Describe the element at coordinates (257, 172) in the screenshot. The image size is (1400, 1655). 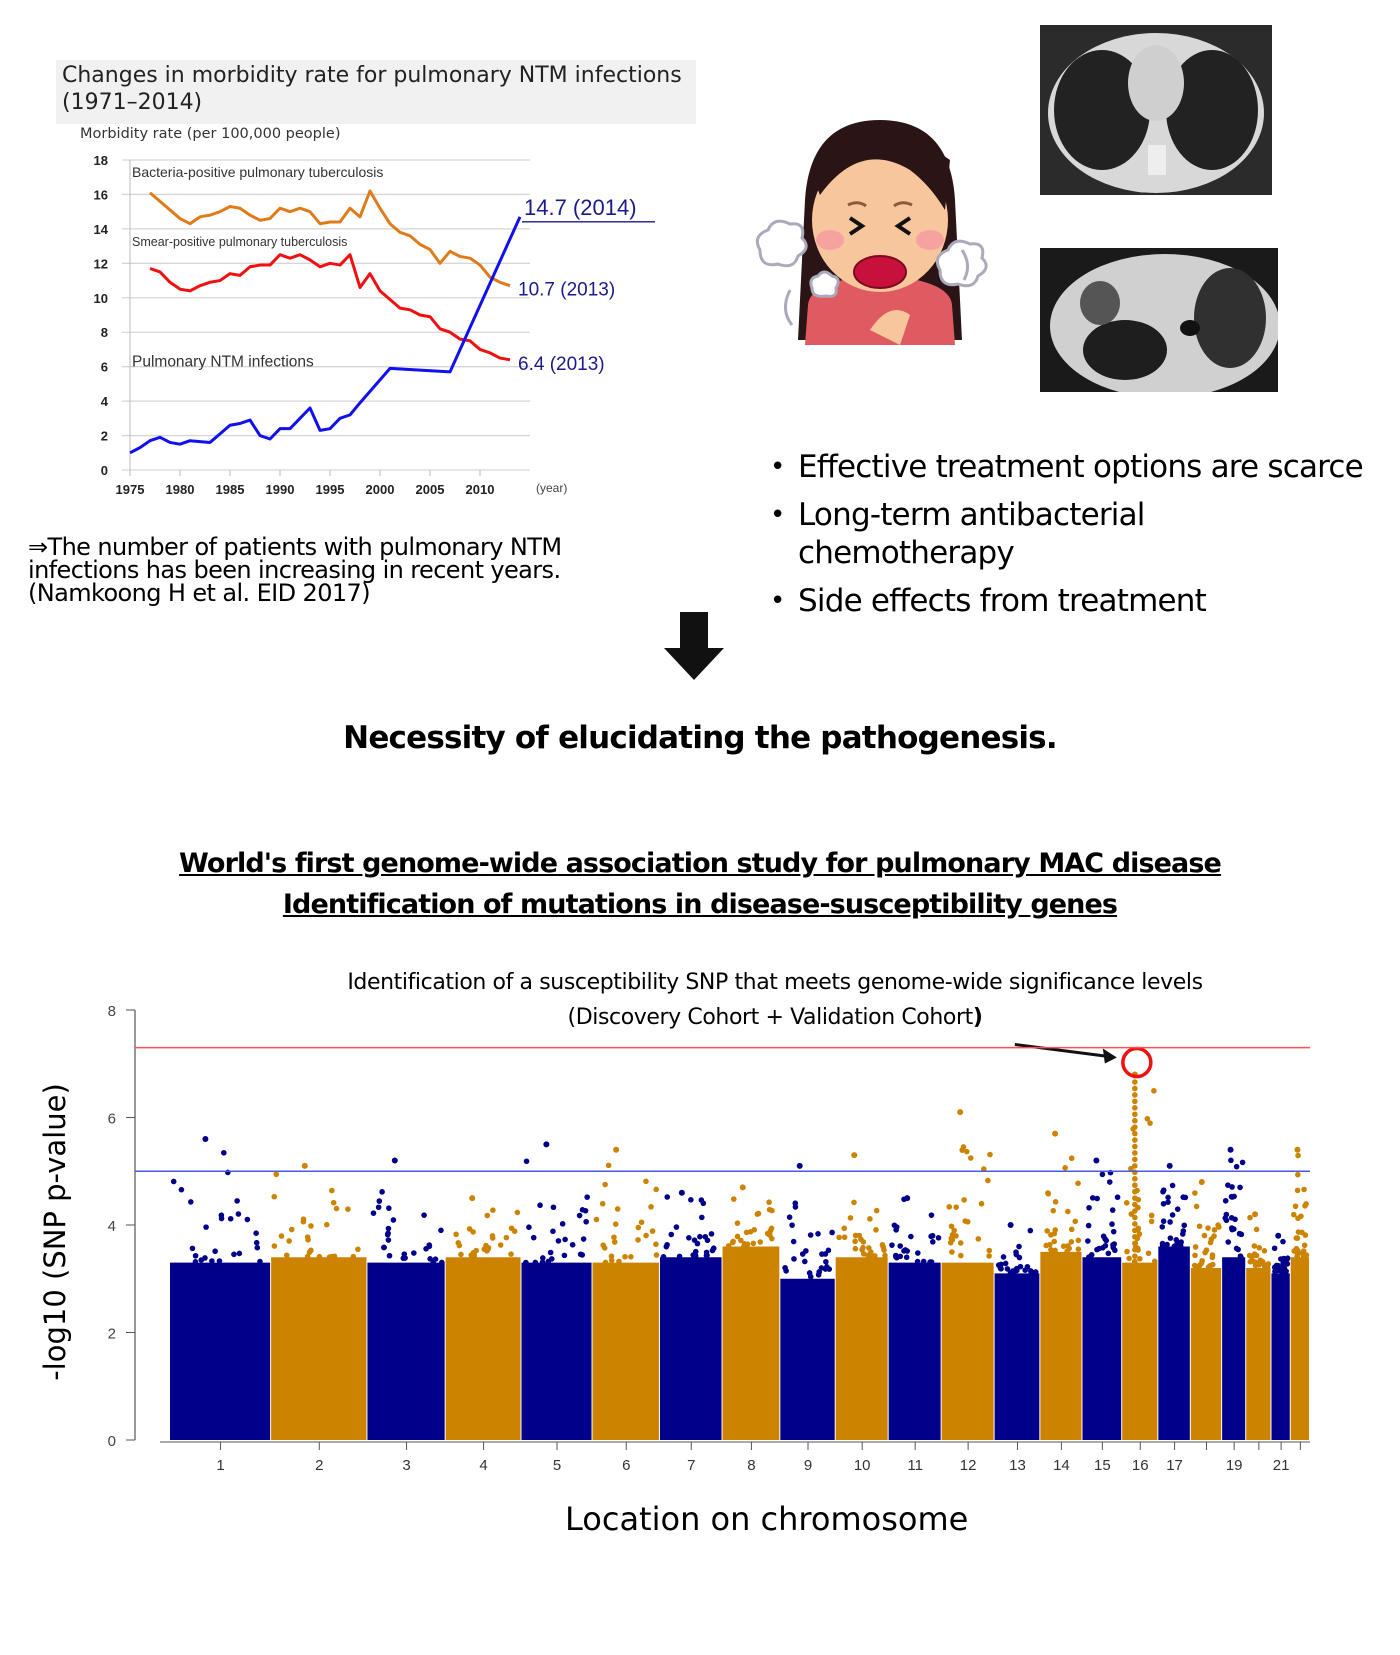
I see `series-label: Bacteria-positive pulmonary tuberculosis` at that location.